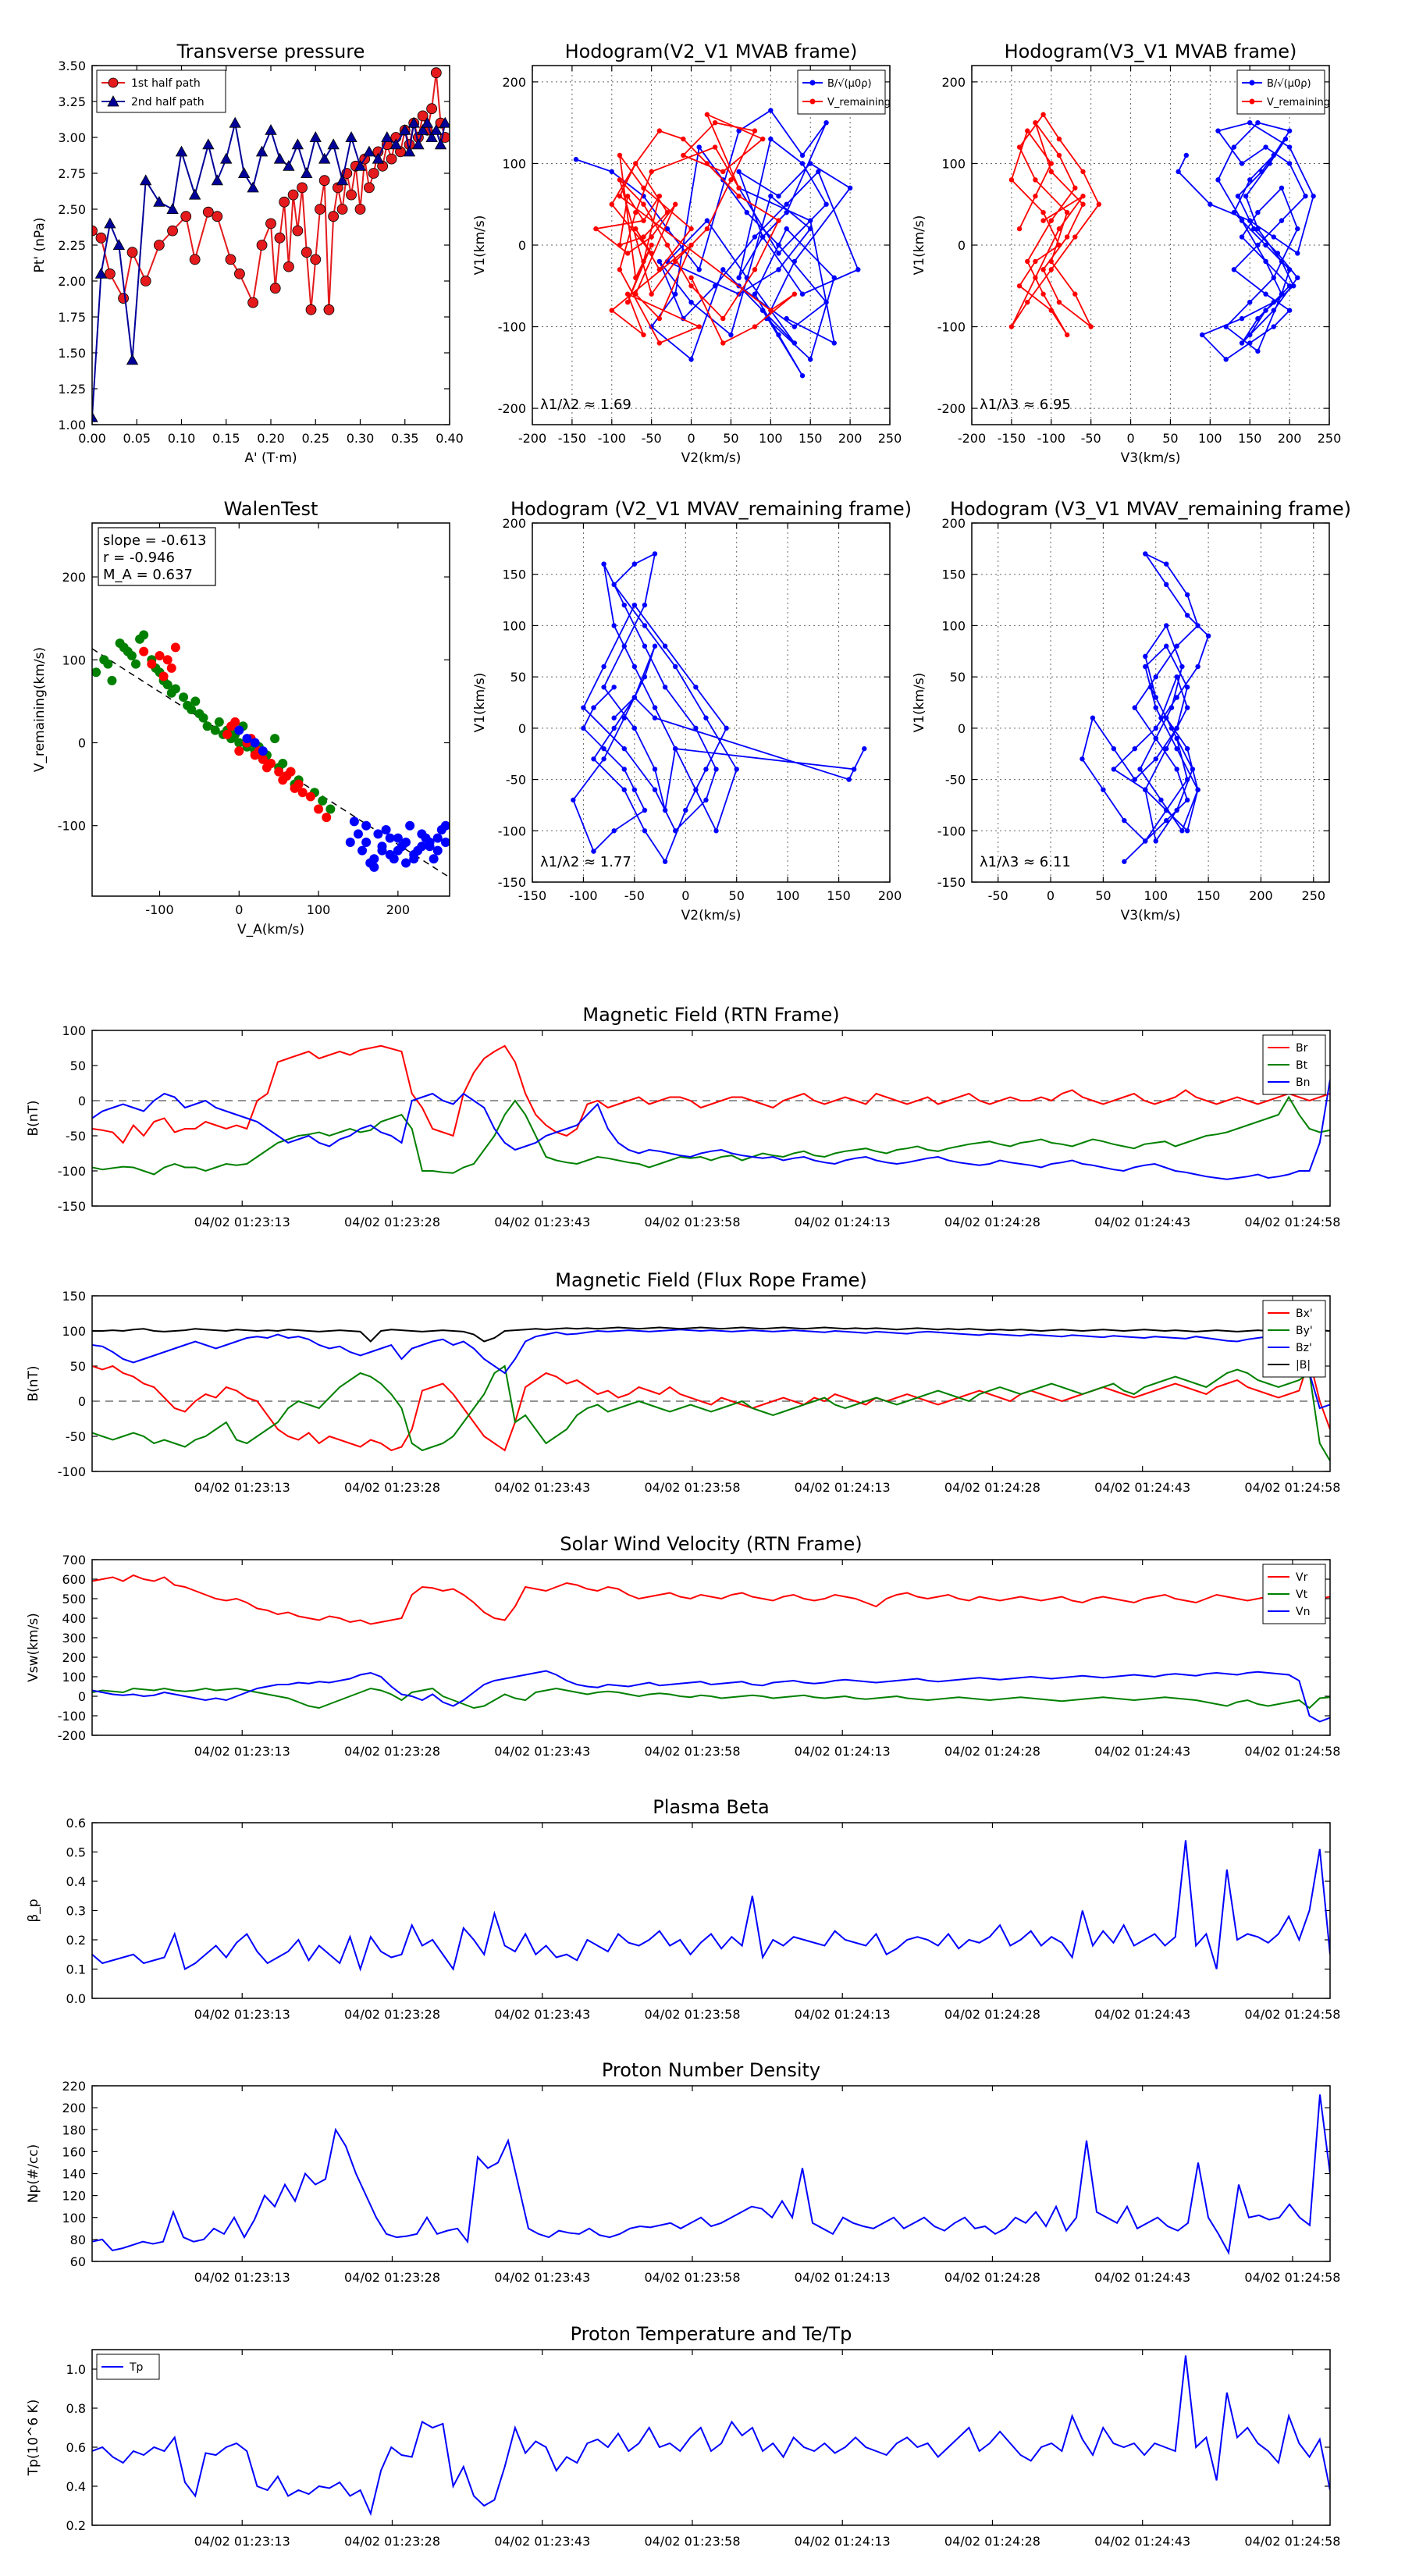 The width and height of the screenshot is (1405, 2576). What do you see at coordinates (74, 1599) in the screenshot?
I see `y-tick-label: 500` at bounding box center [74, 1599].